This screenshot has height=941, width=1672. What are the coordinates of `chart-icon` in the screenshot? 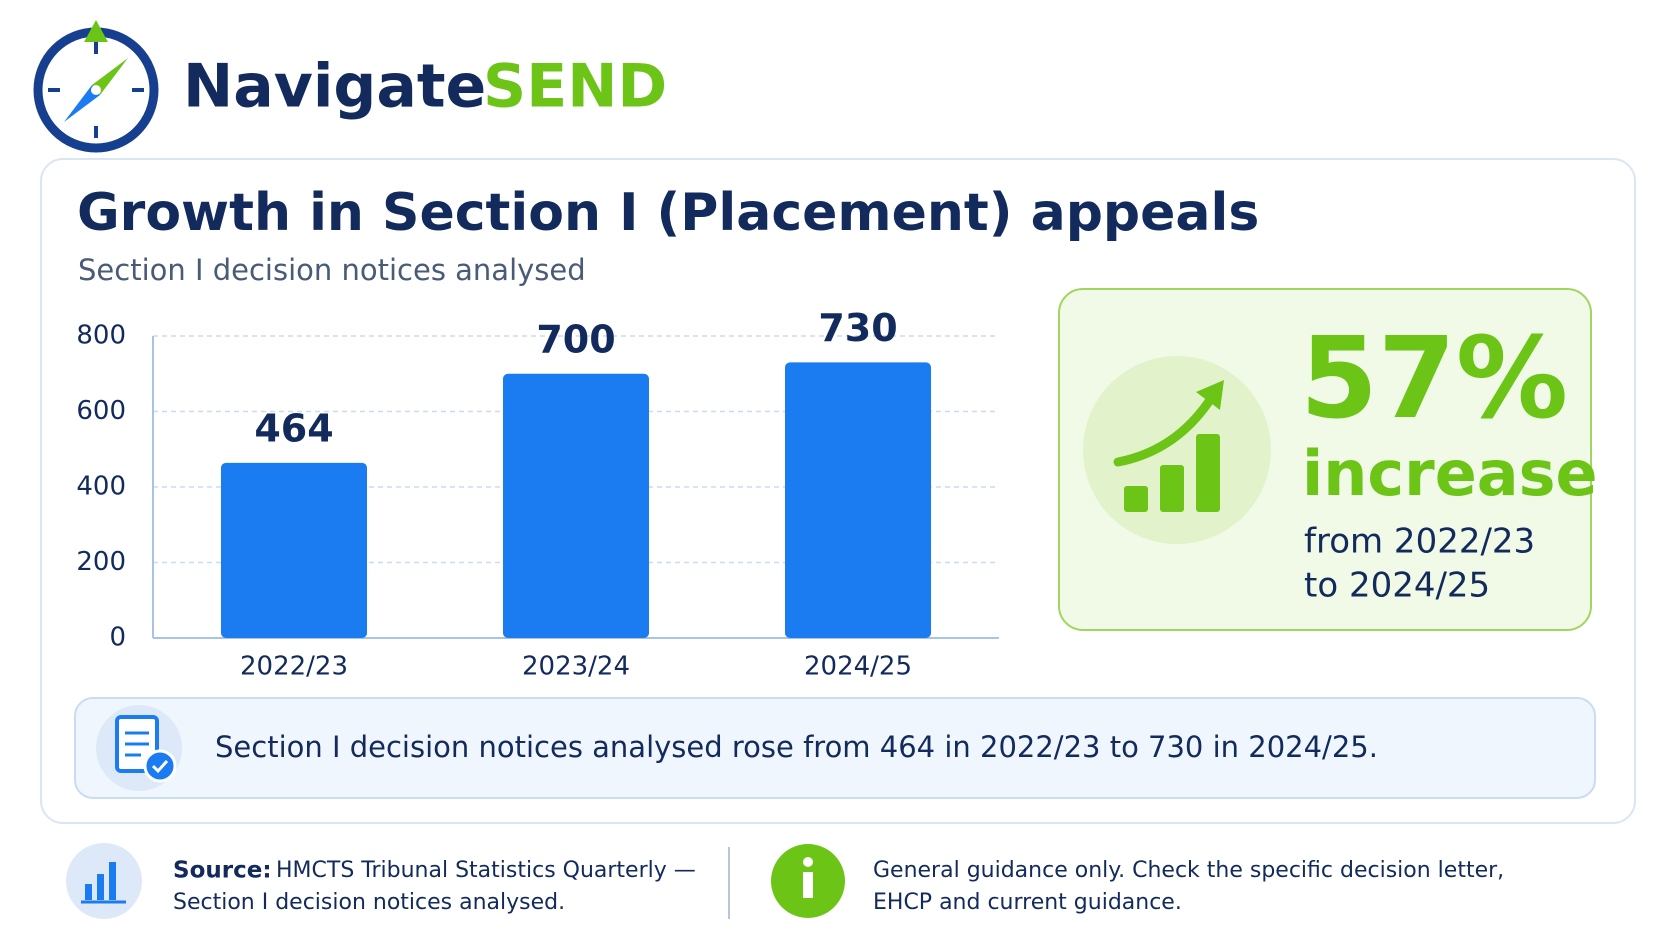 It's located at (104, 881).